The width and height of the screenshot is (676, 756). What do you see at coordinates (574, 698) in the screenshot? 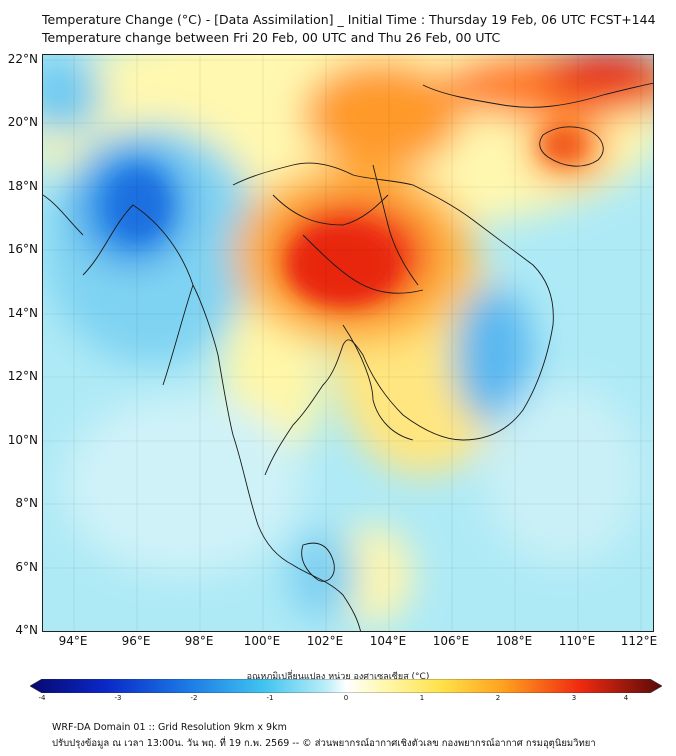
I see `colorbar-tick: 3` at bounding box center [574, 698].